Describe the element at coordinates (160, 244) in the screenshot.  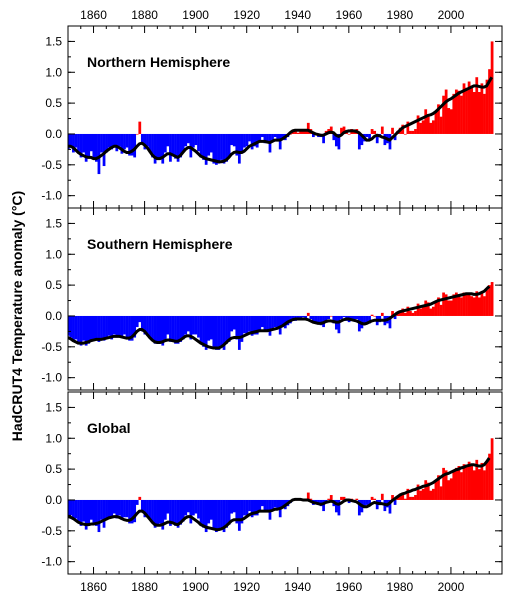
I see `panel-title: Southern Hemisphere` at that location.